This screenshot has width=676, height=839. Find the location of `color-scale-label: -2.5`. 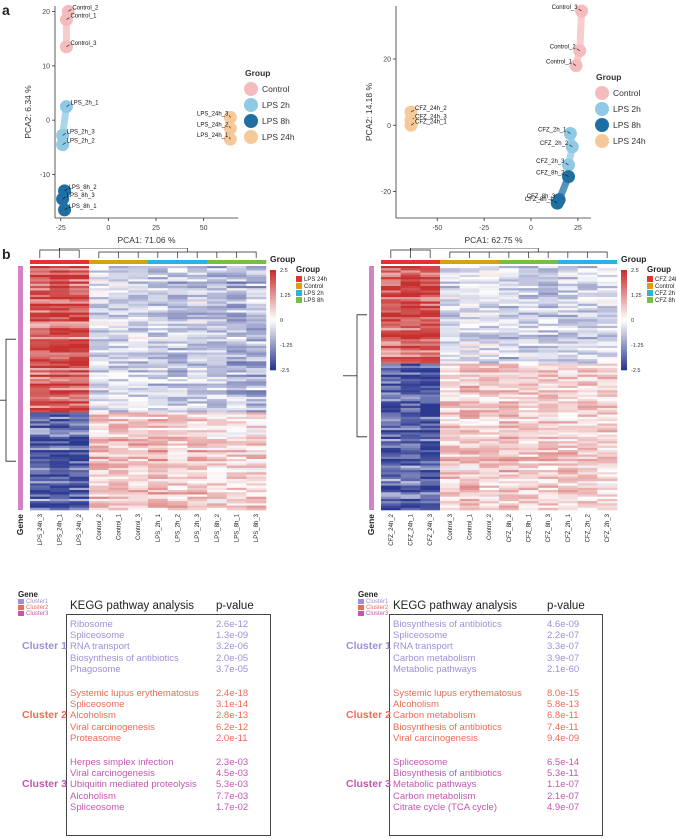

color-scale-label: -2.5 is located at coordinates (635, 371).